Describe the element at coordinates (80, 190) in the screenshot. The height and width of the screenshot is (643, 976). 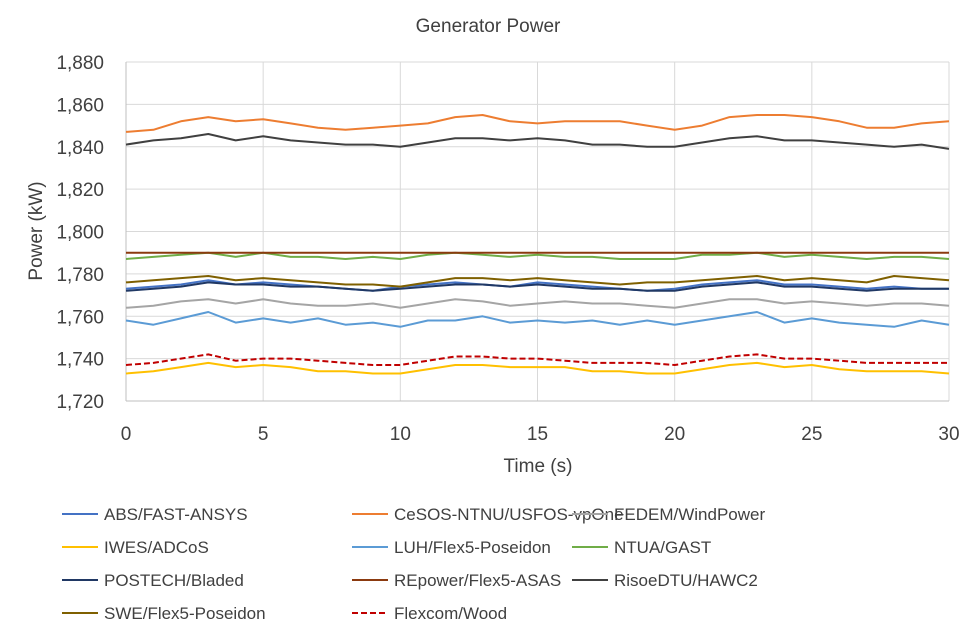
I see `y-tick-label: 1,820` at that location.